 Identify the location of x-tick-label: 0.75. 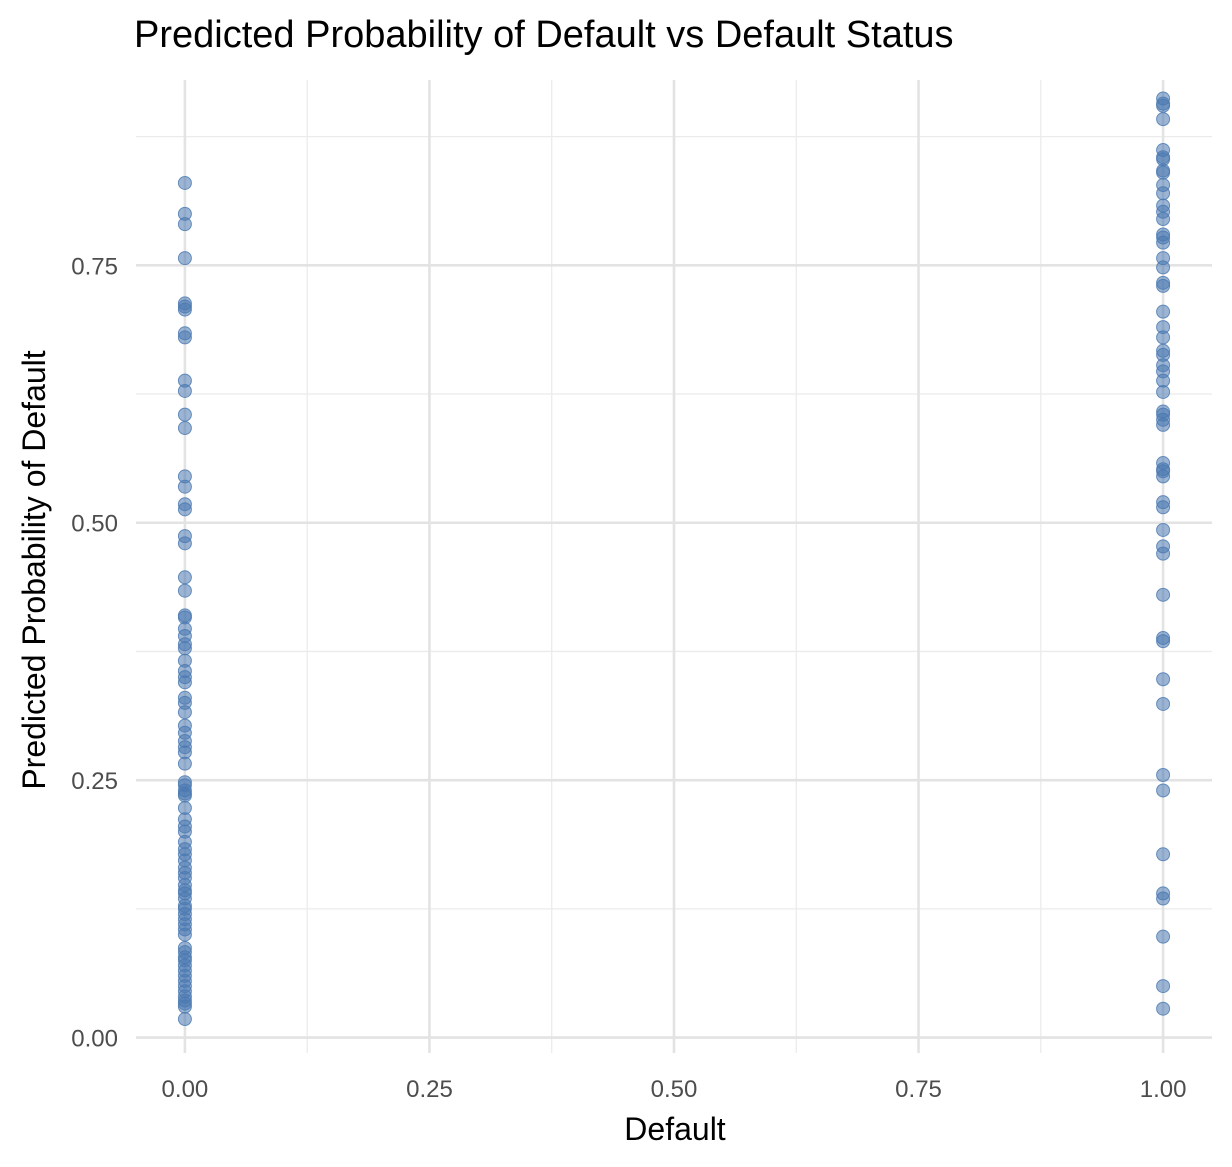
(918, 1089).